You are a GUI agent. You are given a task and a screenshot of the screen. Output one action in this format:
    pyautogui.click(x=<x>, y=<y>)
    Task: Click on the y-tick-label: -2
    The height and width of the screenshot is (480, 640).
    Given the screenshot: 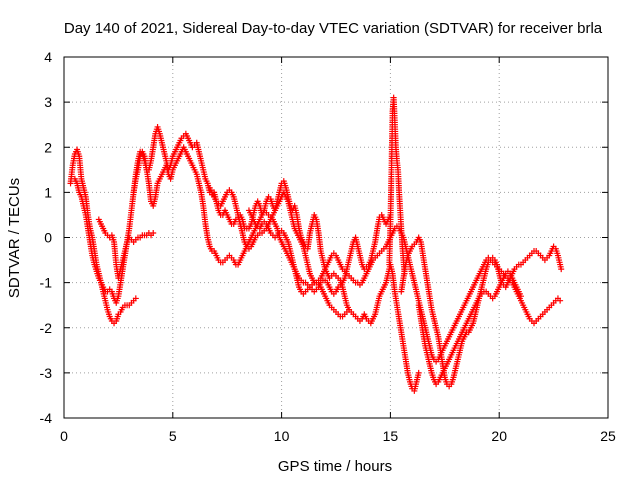 What is the action you would take?
    pyautogui.click(x=46, y=328)
    